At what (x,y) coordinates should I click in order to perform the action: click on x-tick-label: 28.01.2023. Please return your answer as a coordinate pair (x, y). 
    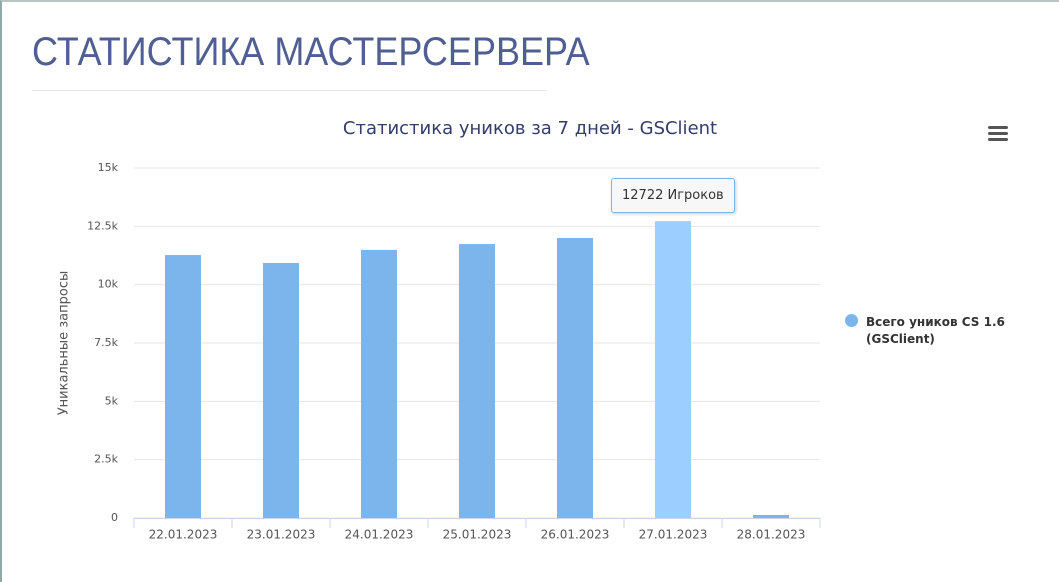
    Looking at the image, I should click on (771, 535).